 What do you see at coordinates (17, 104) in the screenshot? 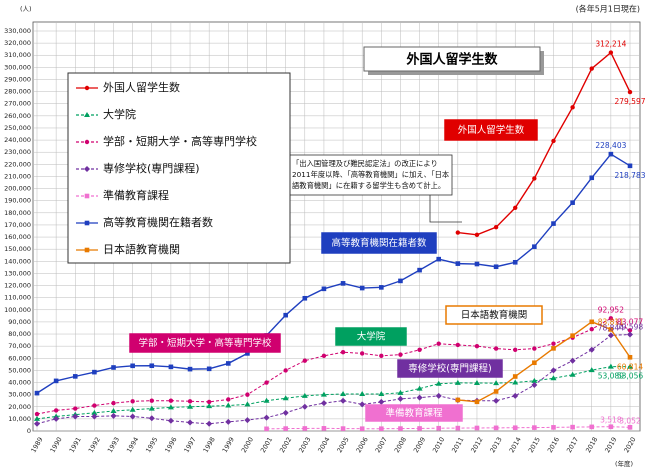
I see `y-tick-label: 270,000` at bounding box center [17, 104].